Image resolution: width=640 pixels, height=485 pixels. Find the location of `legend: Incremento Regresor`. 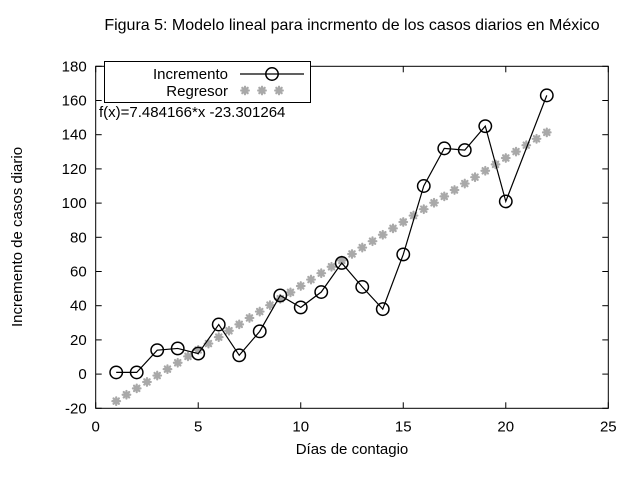

legend: Incremento Regresor is located at coordinates (207, 82).